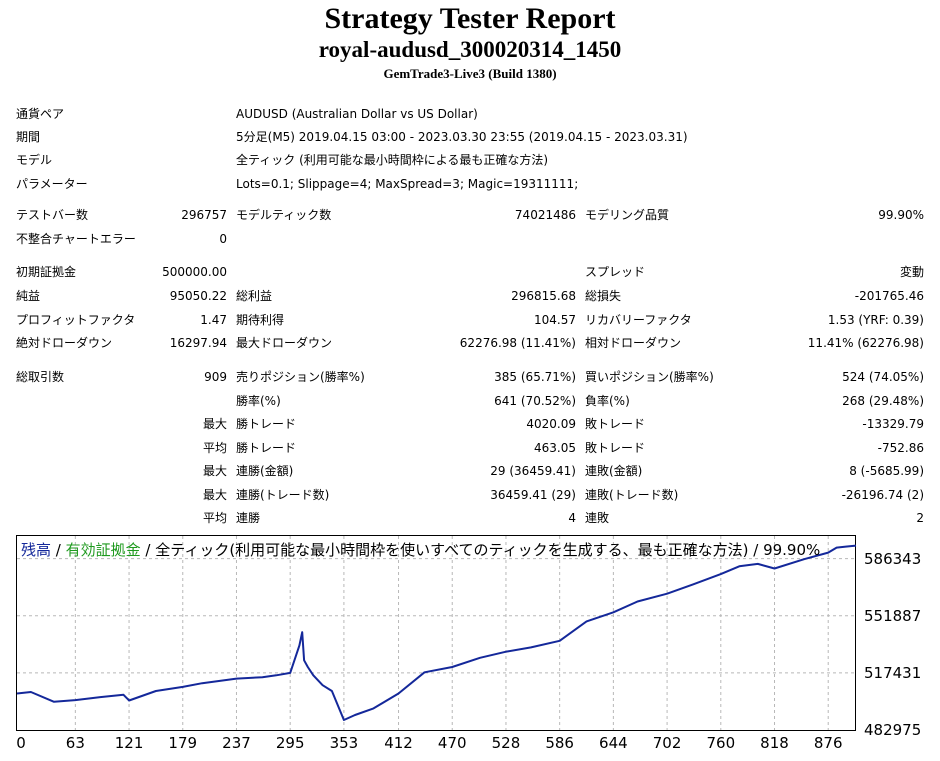 This screenshot has height=761, width=940. I want to click on parameters-label: パラメーター, so click(52, 184).